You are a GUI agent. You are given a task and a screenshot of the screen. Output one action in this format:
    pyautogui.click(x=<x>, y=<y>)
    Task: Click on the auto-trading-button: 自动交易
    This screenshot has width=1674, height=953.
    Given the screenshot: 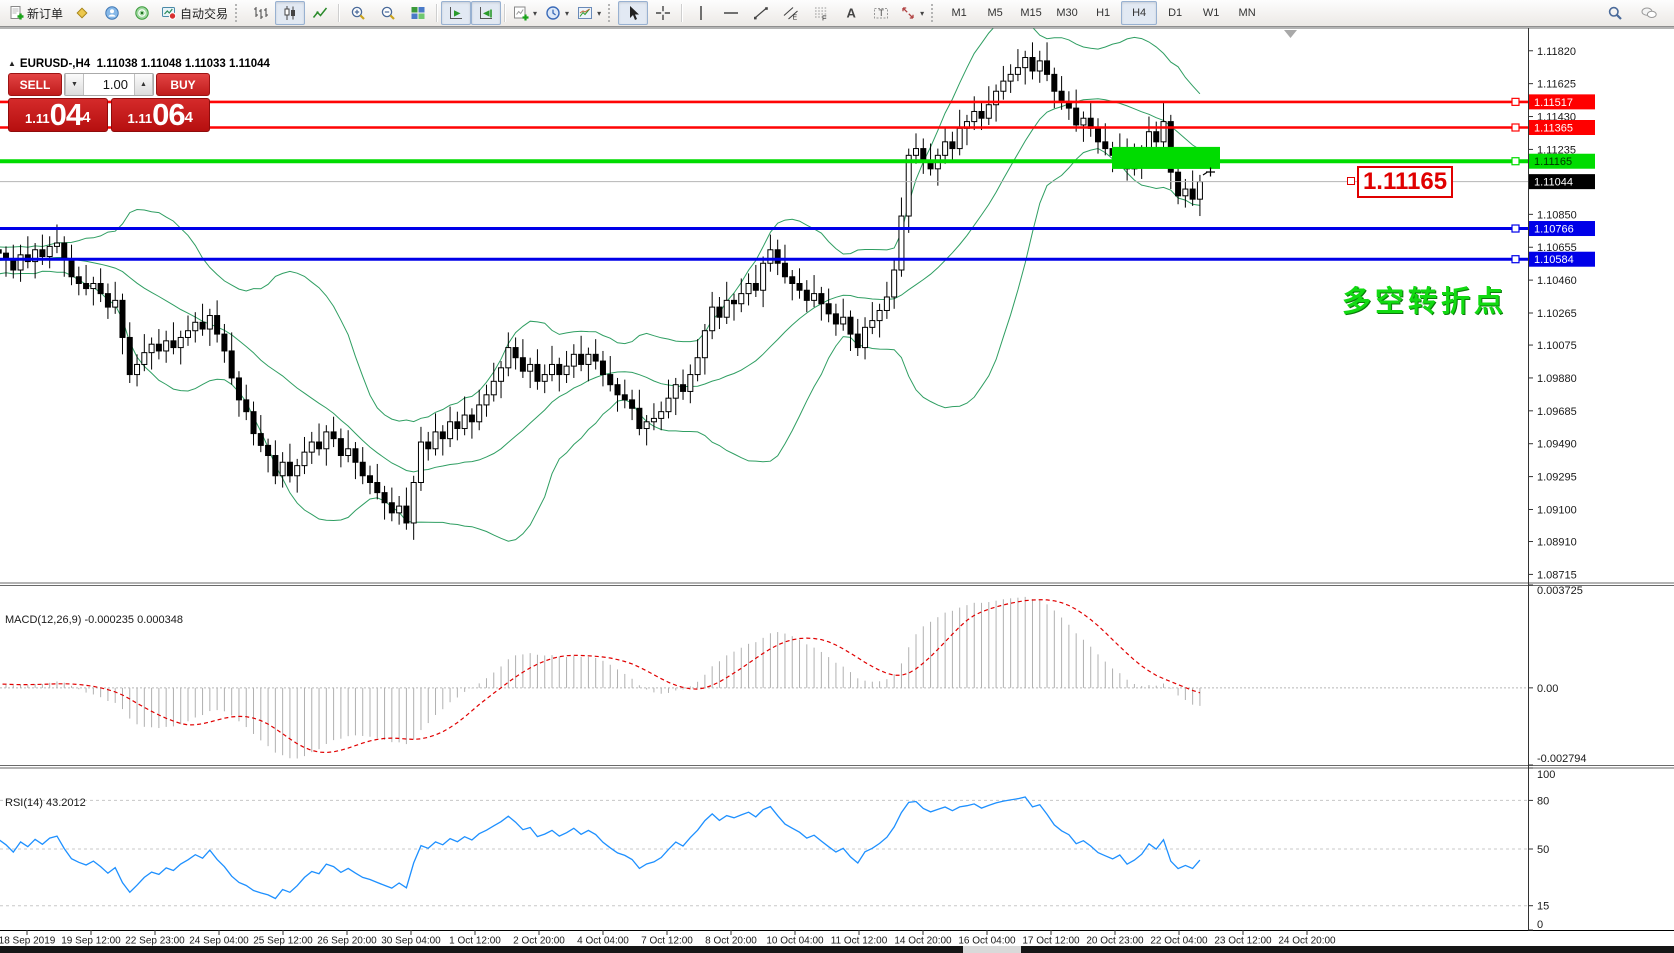 What is the action you would take?
    pyautogui.click(x=194, y=13)
    